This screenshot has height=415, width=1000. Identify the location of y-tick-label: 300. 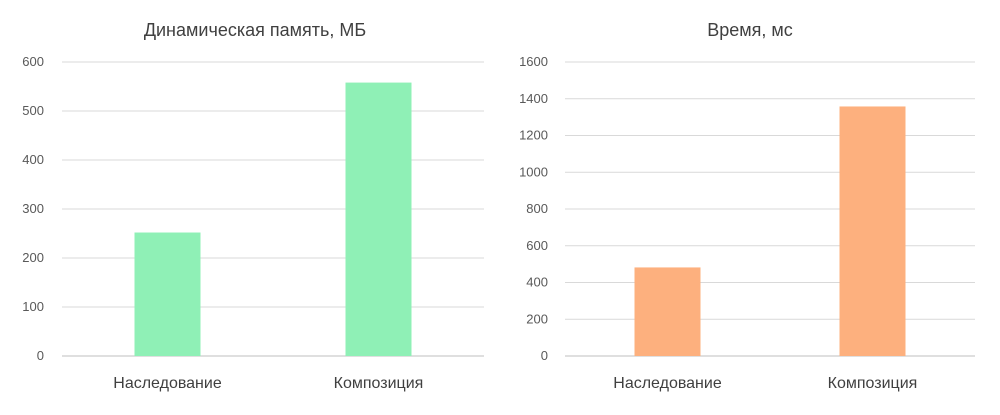
(33, 208).